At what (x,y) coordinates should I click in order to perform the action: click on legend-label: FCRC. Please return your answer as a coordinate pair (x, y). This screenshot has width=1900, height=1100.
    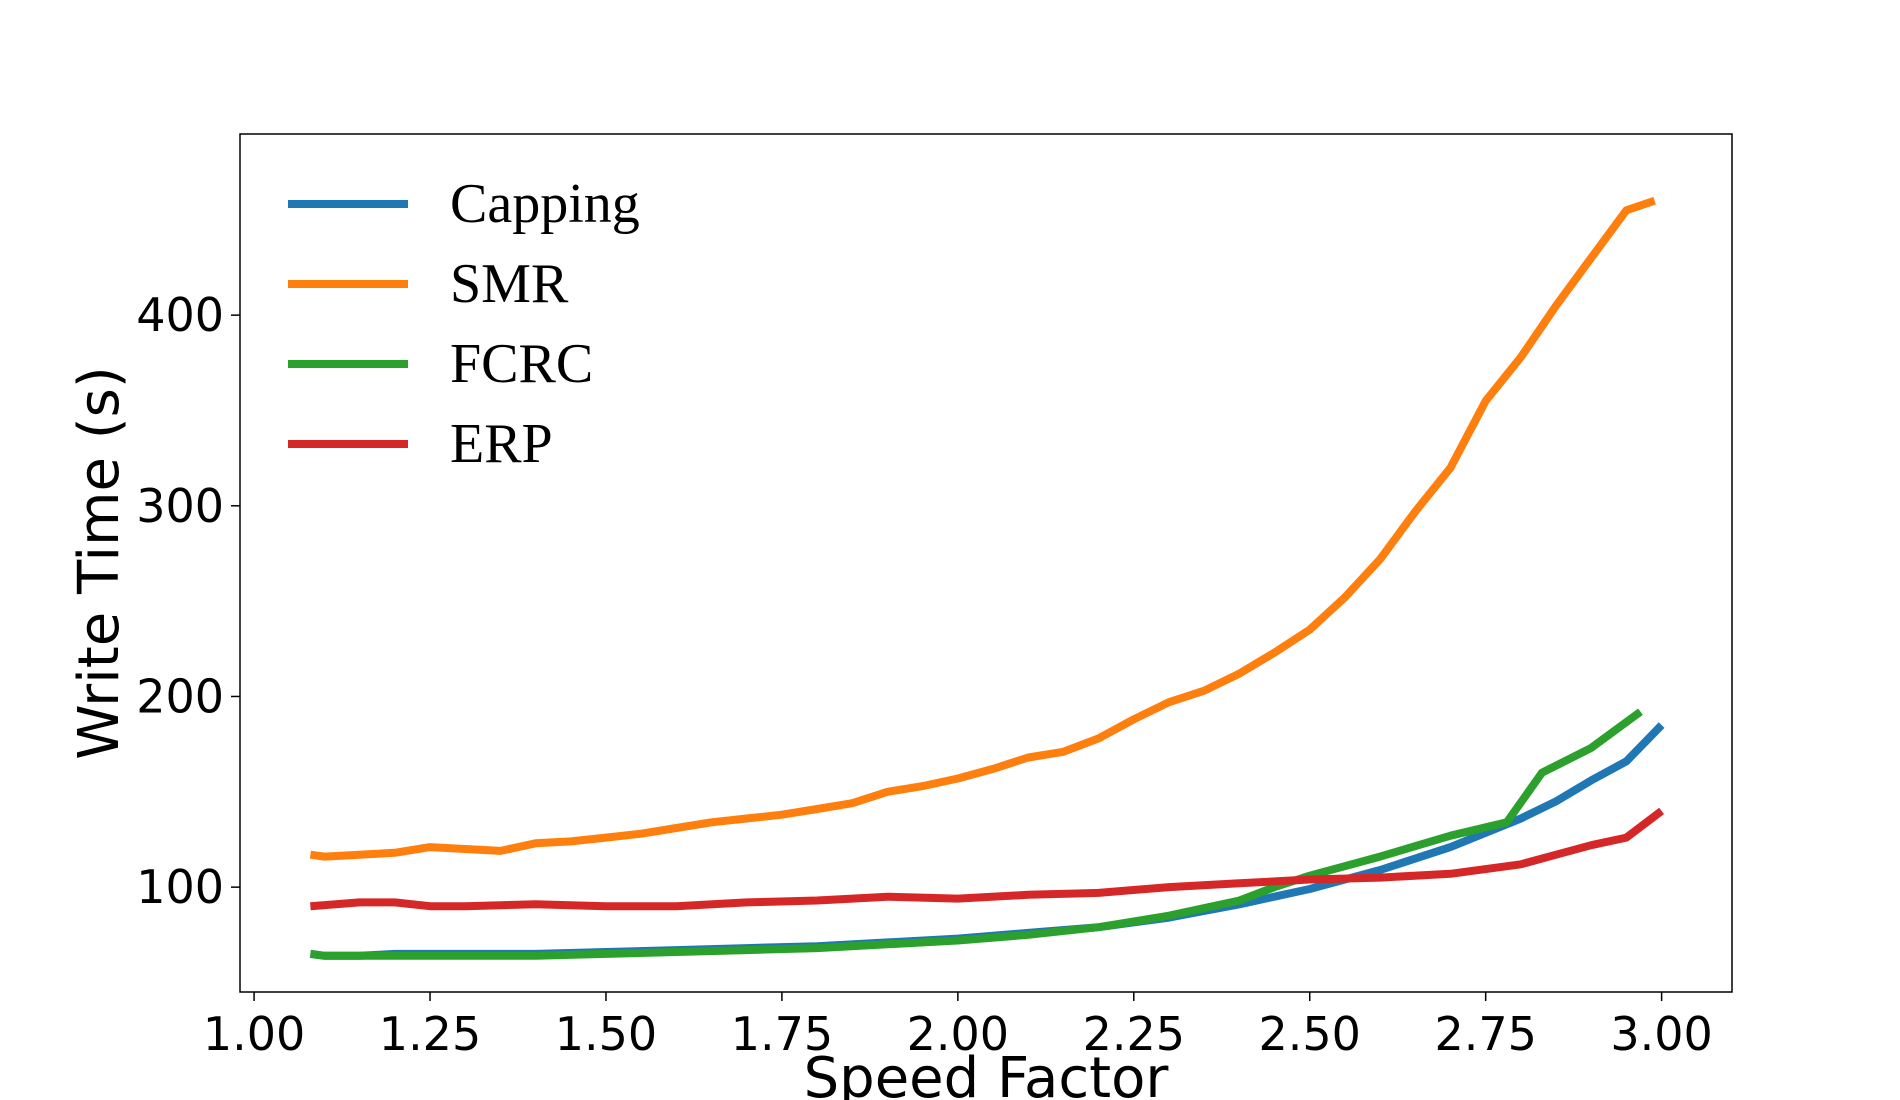
    Looking at the image, I should click on (521, 364).